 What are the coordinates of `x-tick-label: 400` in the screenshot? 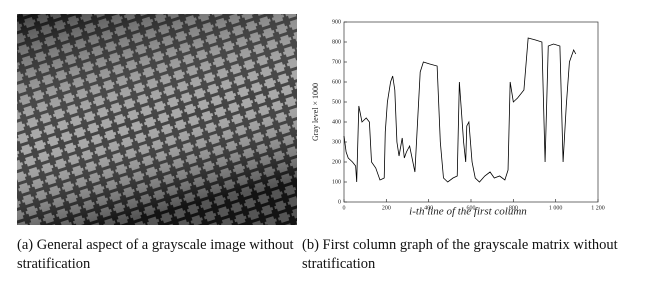 It's located at (428, 208).